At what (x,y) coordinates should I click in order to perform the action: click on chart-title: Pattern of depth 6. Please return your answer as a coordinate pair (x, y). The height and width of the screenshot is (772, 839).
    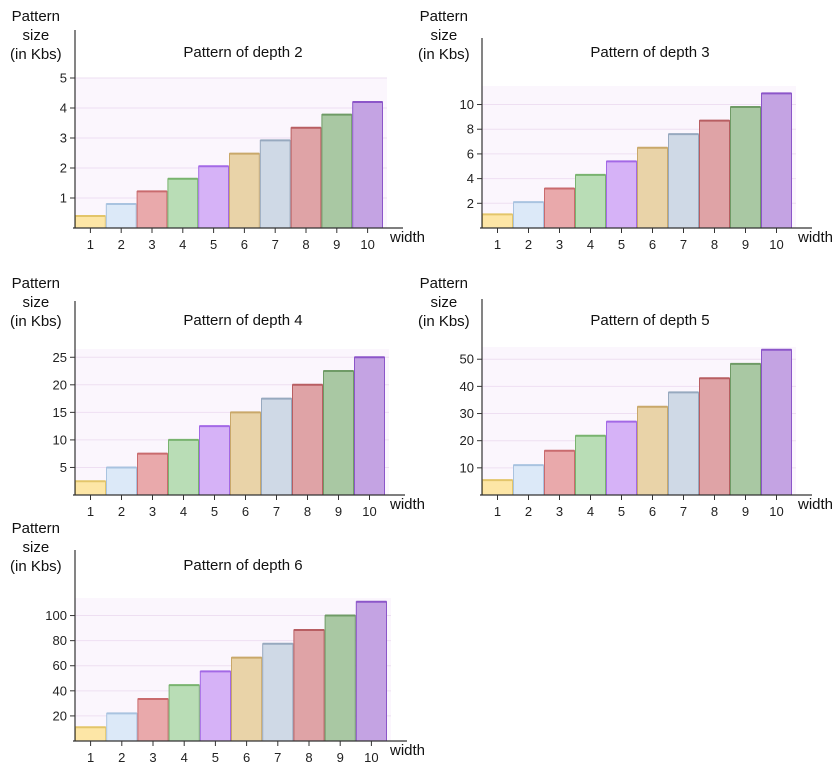
    Looking at the image, I should click on (243, 565).